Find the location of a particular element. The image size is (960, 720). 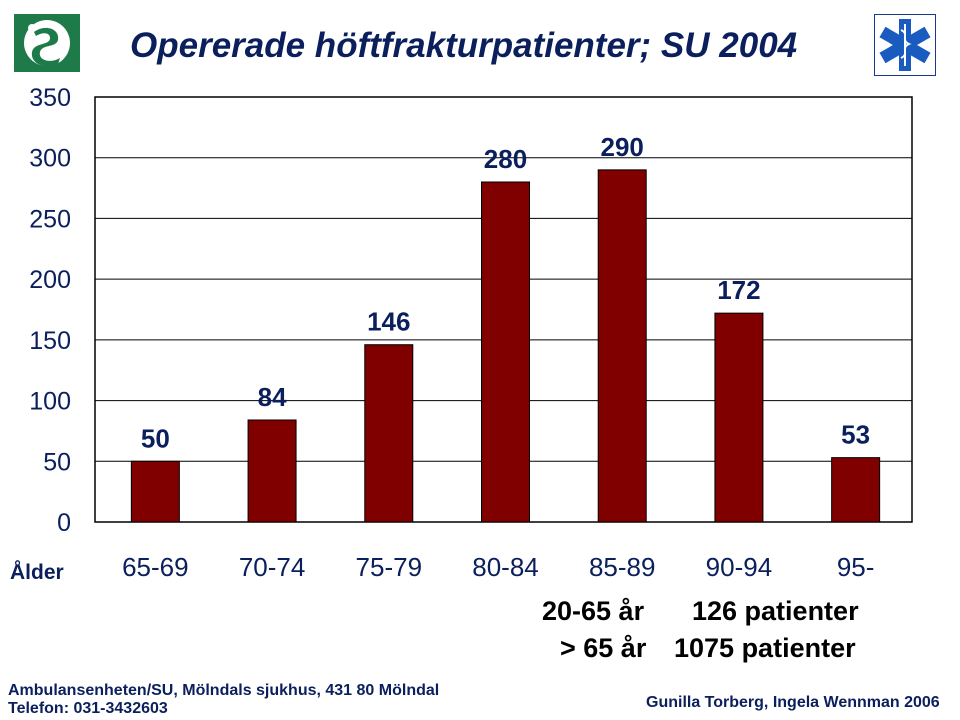

y-tick-label: 200 is located at coordinates (50, 280).